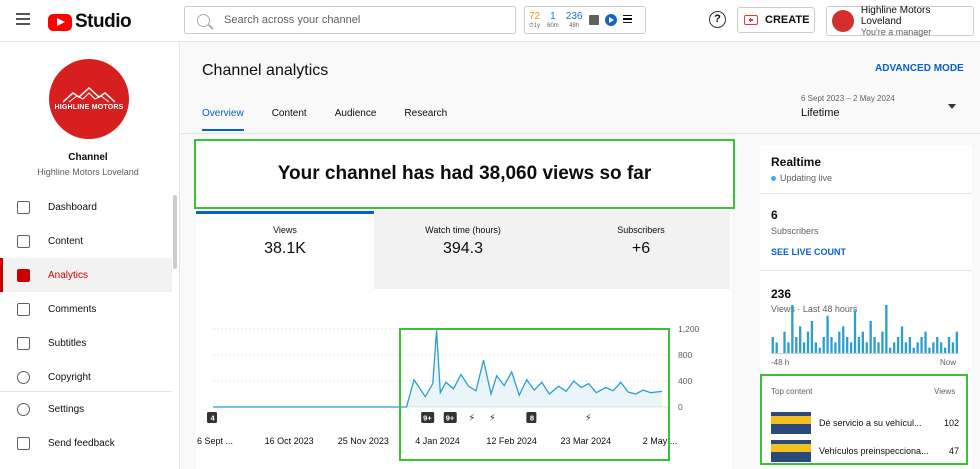 This screenshot has width=980, height=469. I want to click on create-video-icon, so click(751, 20).